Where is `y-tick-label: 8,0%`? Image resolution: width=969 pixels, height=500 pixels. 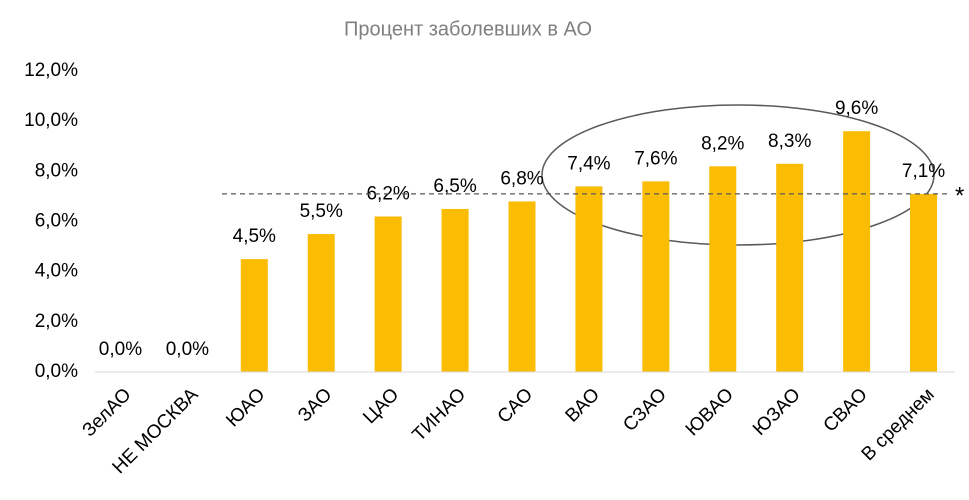 y-tick-label: 8,0% is located at coordinates (56, 170).